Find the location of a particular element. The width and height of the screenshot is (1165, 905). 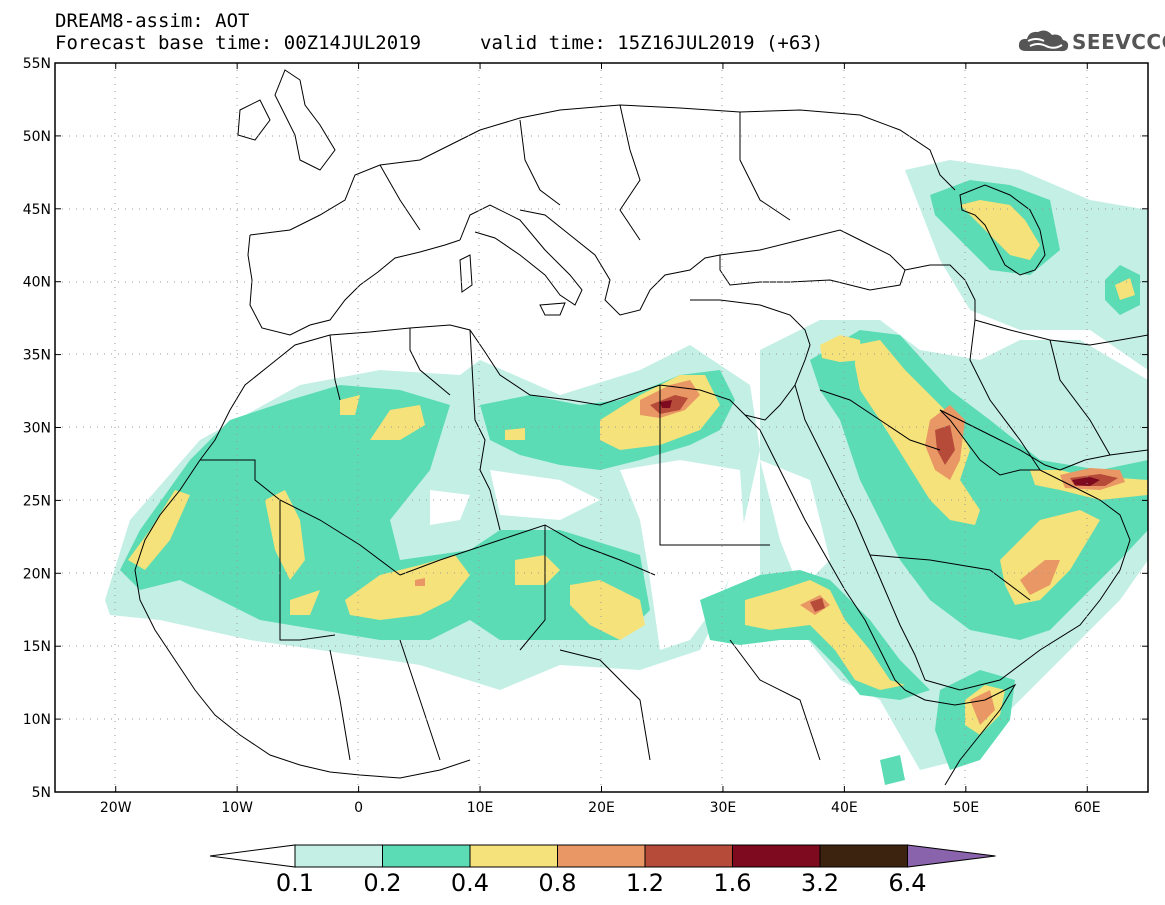

sicily is located at coordinates (552, 309).